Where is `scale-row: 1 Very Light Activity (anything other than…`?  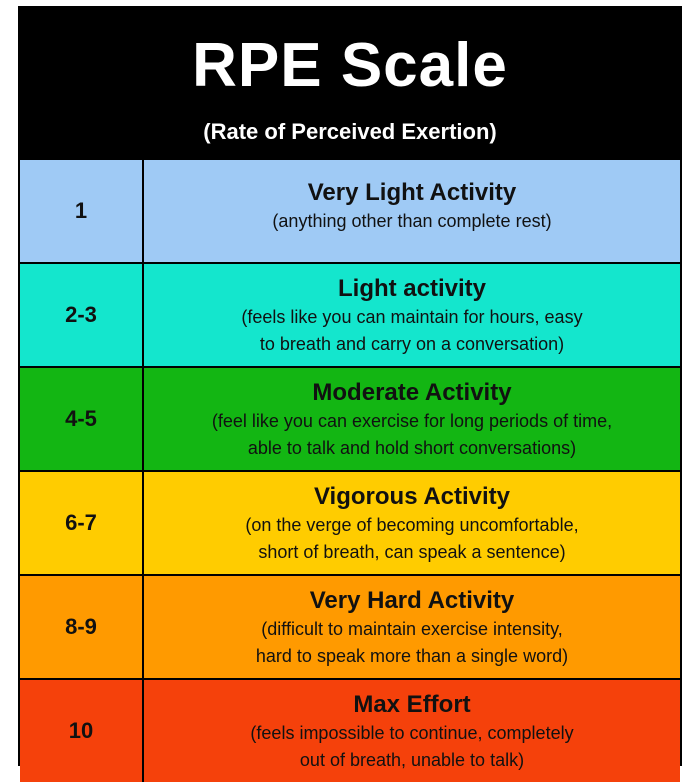
scale-row: 1 Very Light Activity (anything other than… is located at coordinates (350, 210).